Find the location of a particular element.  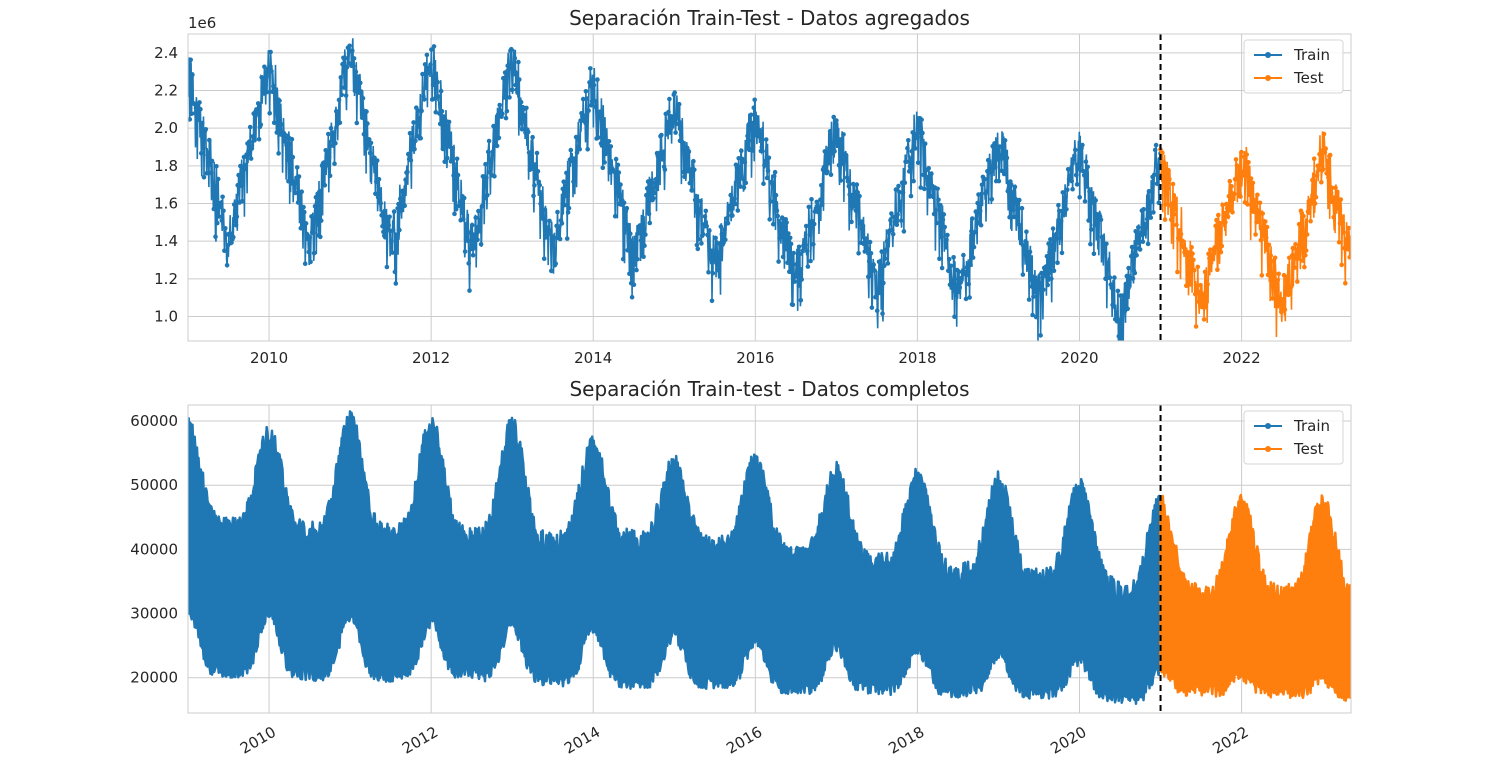

markers-test is located at coordinates (1254, 230).